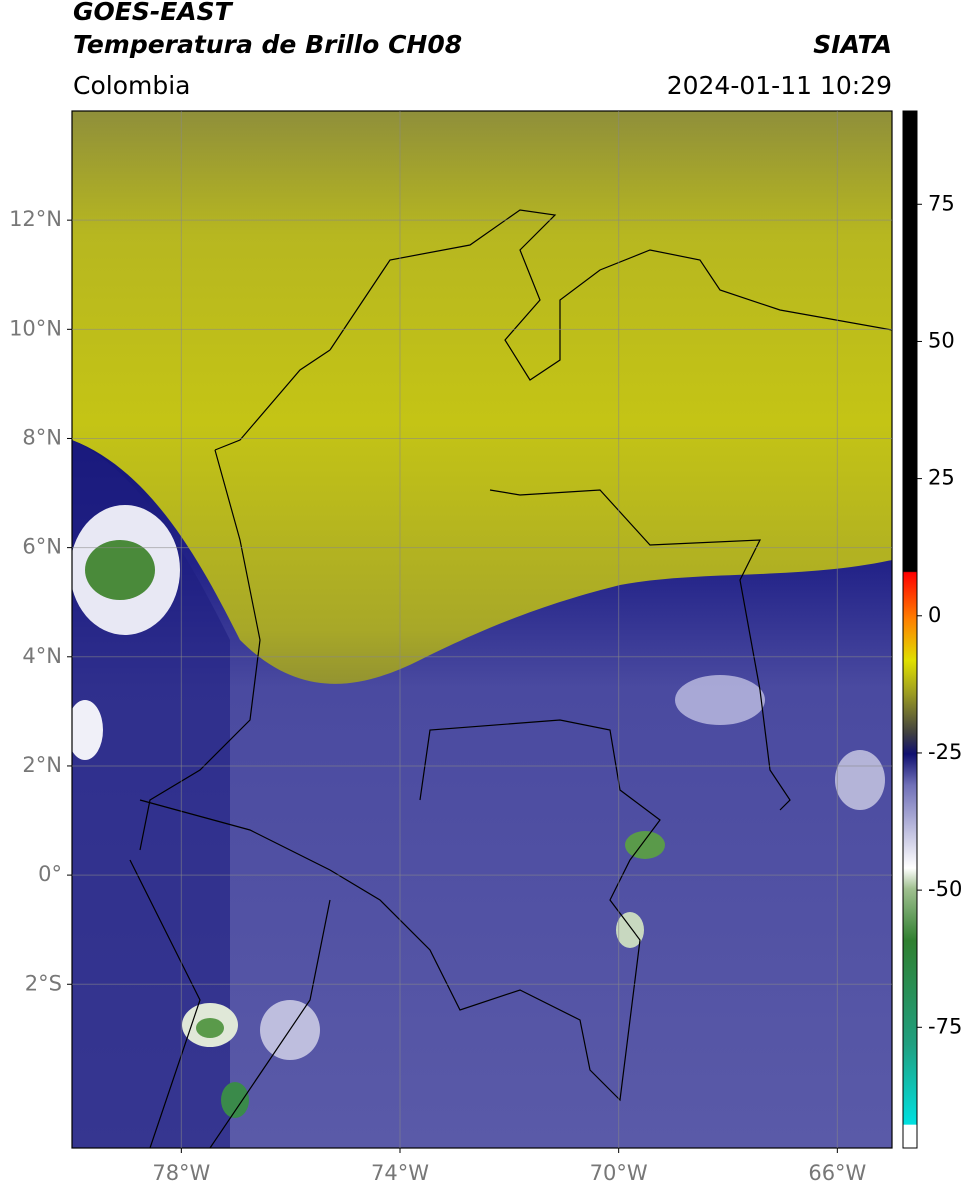 Image resolution: width=966 pixels, height=1190 pixels. Describe the element at coordinates (42, 547) in the screenshot. I see `y-tick-label: 6°N` at that location.